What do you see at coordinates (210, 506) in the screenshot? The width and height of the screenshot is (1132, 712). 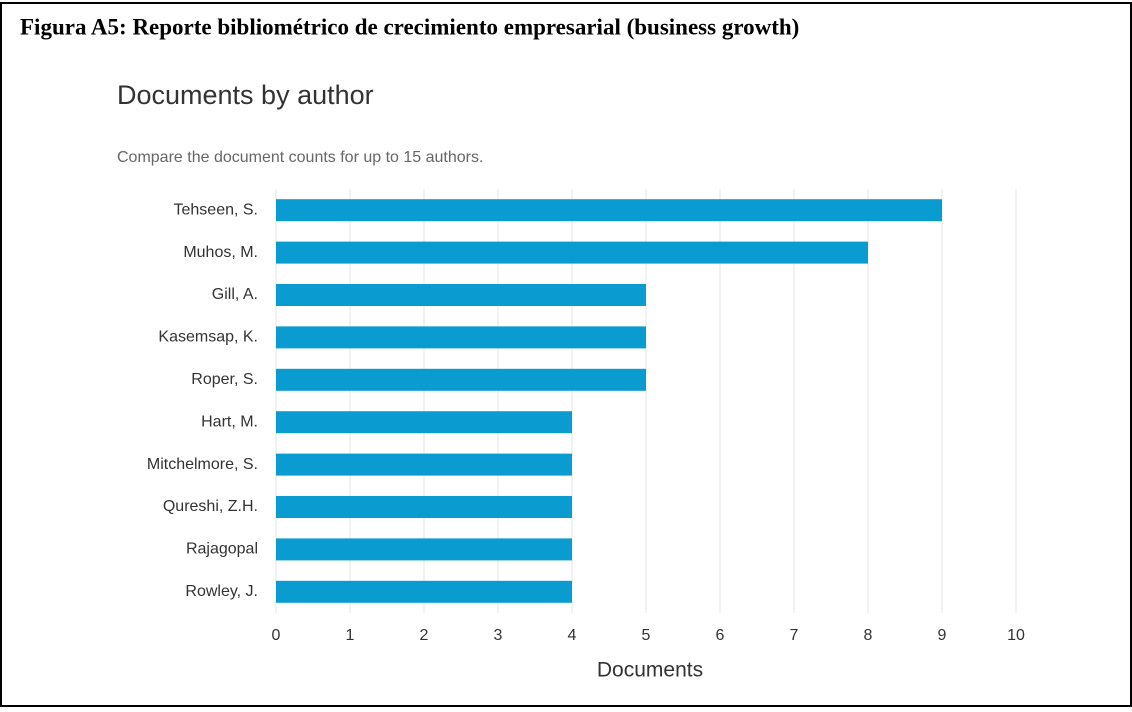 I see `y-tick-label: Qureshi, Z.H.` at bounding box center [210, 506].